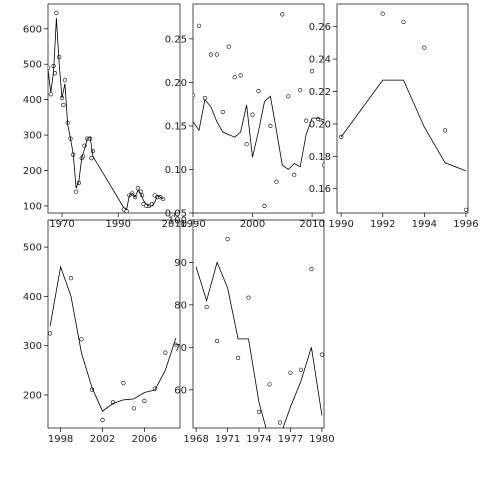 Image resolution: width=480 pixels, height=480 pixels. I want to click on x-tick-label: 2010, so click(174, 224).